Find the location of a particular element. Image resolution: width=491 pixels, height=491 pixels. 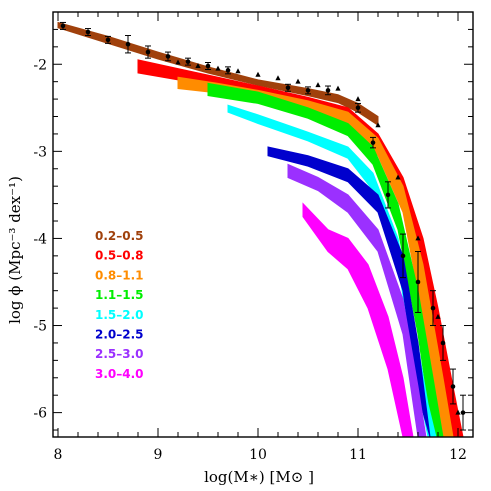

y-tick-label: -3 is located at coordinates (40, 152).